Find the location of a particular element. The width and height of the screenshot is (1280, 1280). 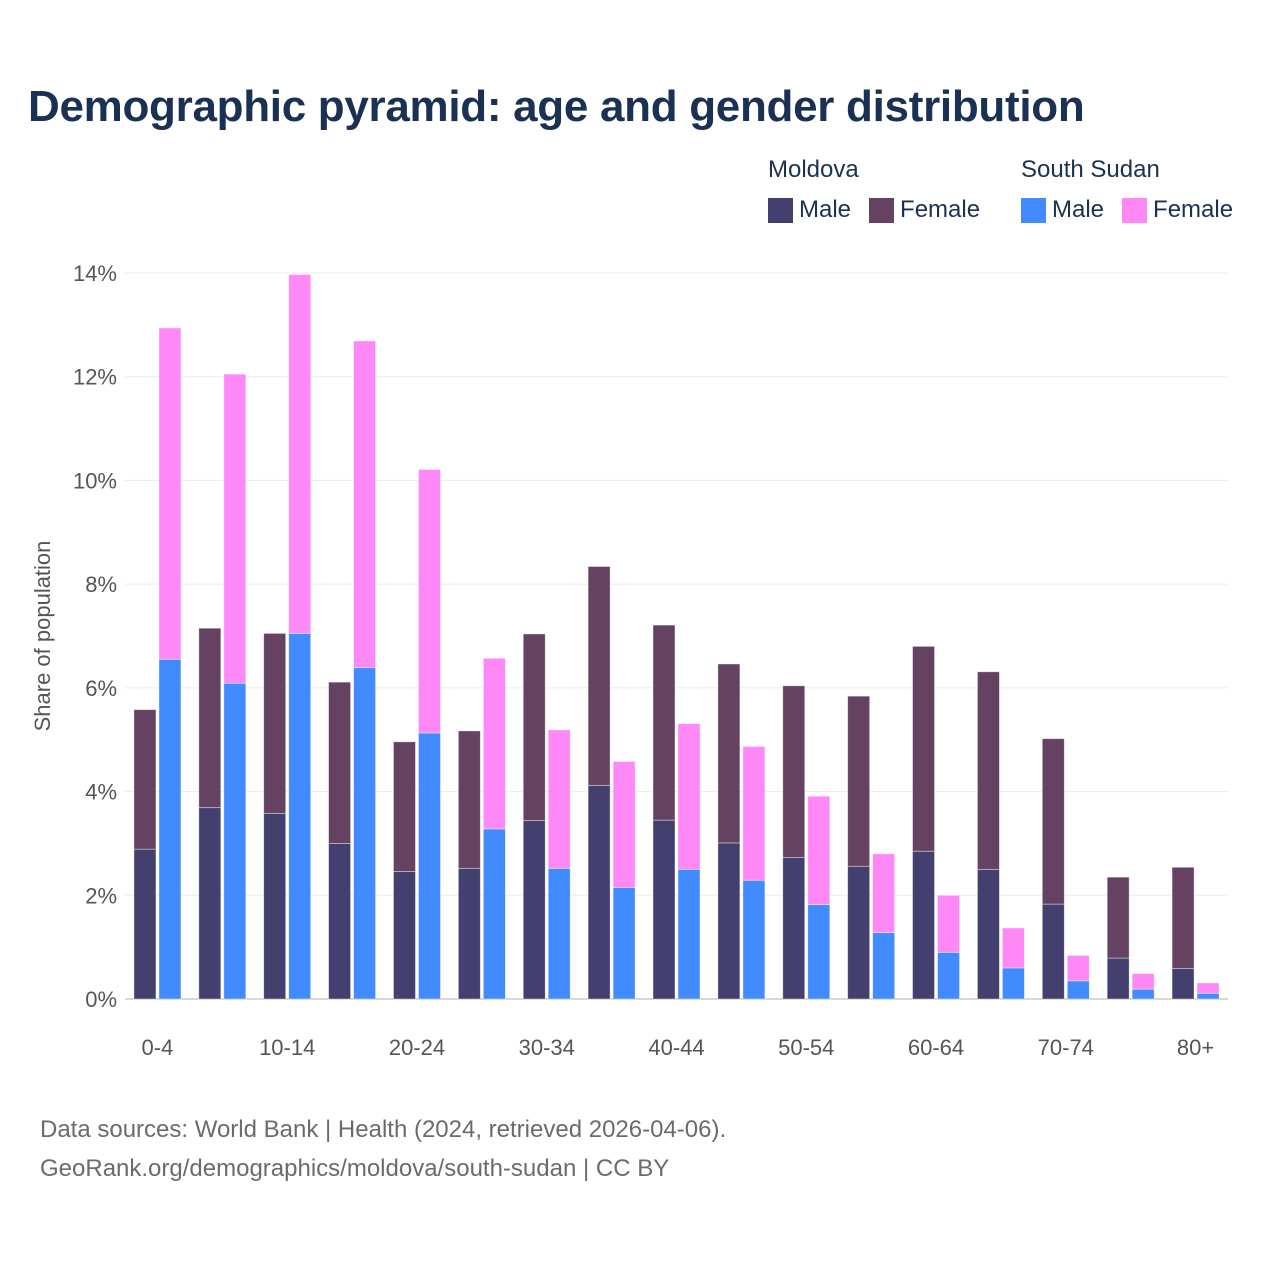

legend-south-sudan: South Sudan Male Female is located at coordinates (1127, 193).